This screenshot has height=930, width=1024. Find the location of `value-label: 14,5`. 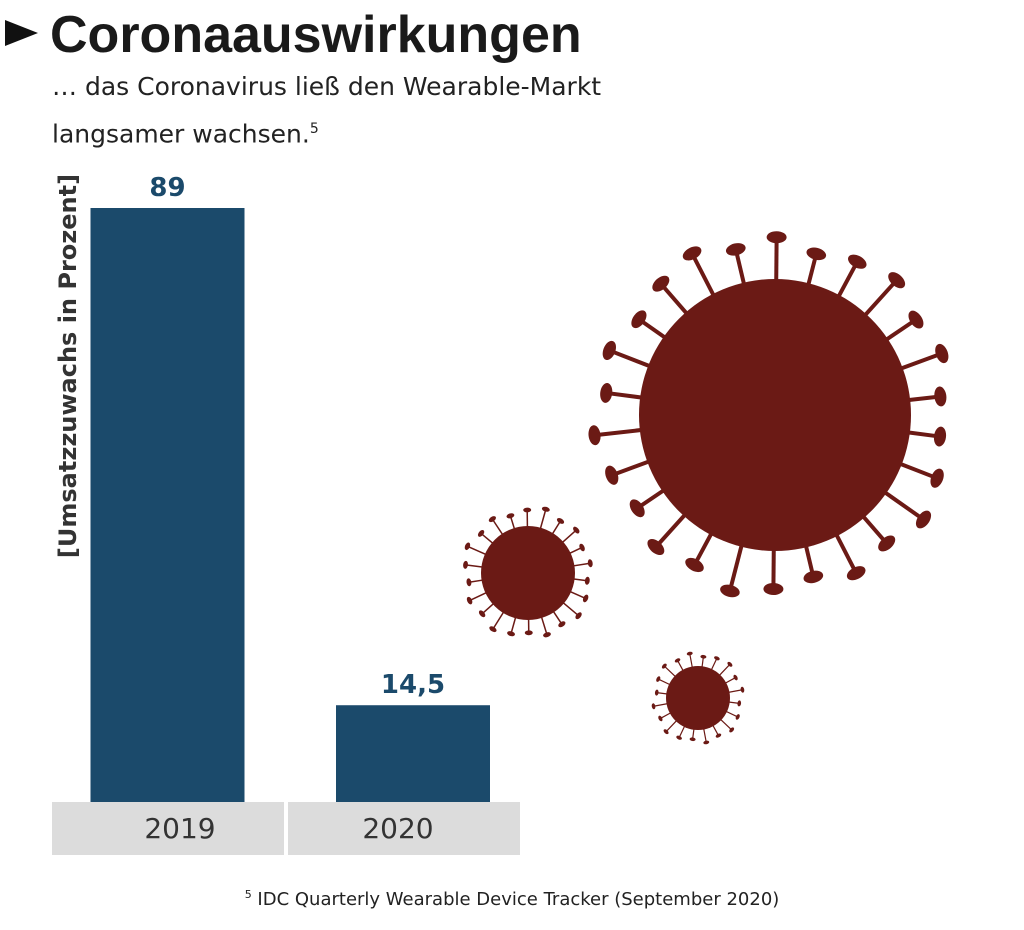

value-label: 14,5 is located at coordinates (413, 685).